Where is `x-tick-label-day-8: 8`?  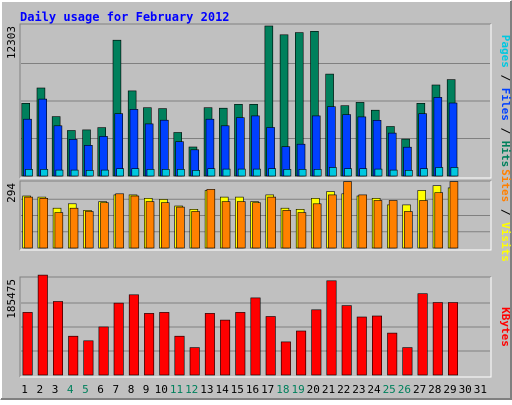
x-tick-label-day-8: 8 is located at coordinates (131, 389).